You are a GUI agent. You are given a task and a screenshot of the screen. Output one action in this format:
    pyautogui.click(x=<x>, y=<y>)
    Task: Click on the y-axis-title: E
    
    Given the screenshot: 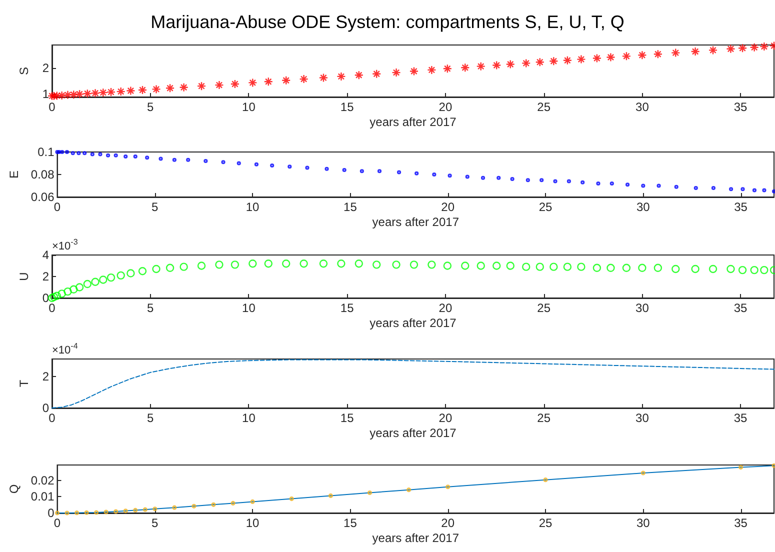 What is the action you would take?
    pyautogui.click(x=14, y=174)
    